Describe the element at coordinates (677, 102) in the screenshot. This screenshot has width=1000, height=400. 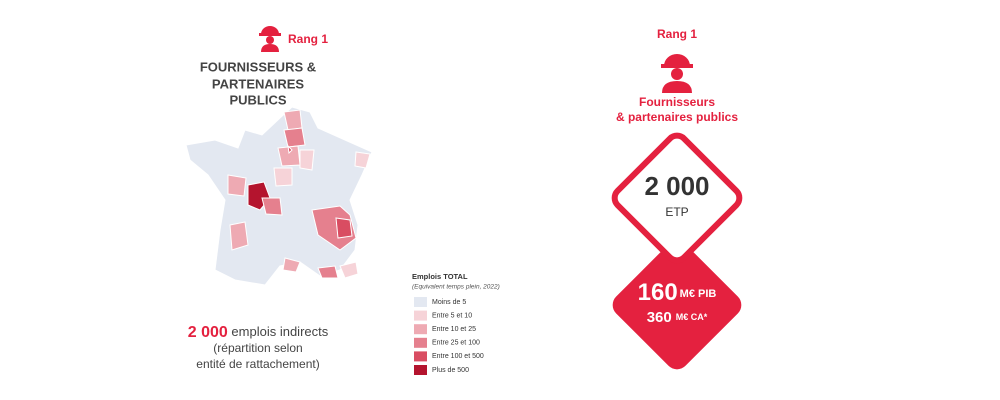
I see `section-title: Fournisseurs` at that location.